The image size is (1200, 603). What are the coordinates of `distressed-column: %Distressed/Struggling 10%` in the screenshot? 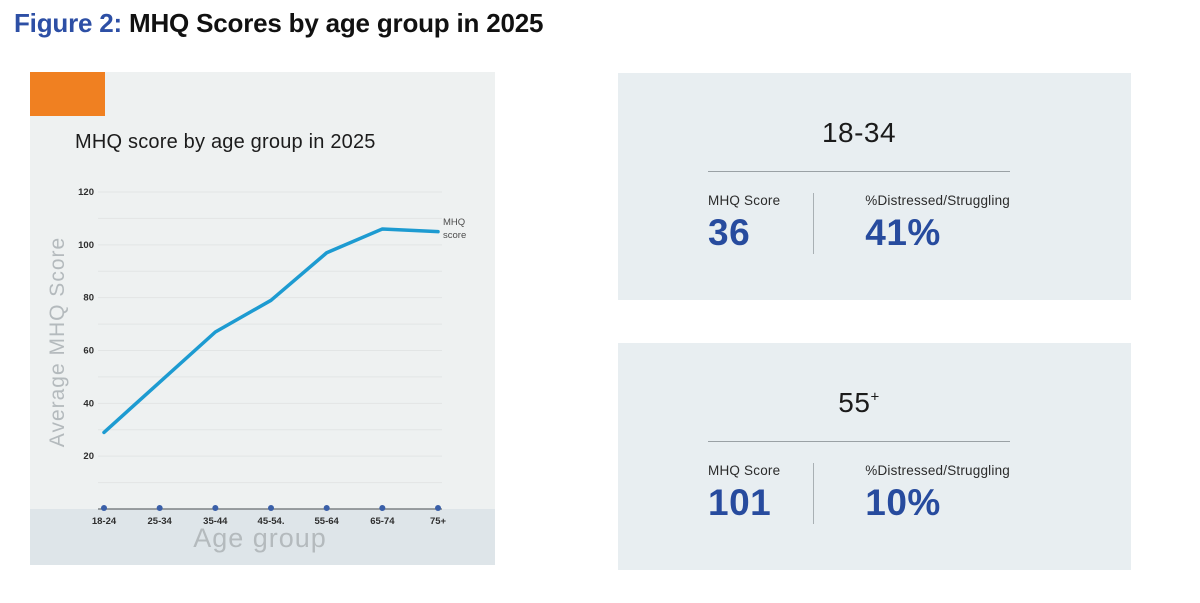 It's located at (937, 493).